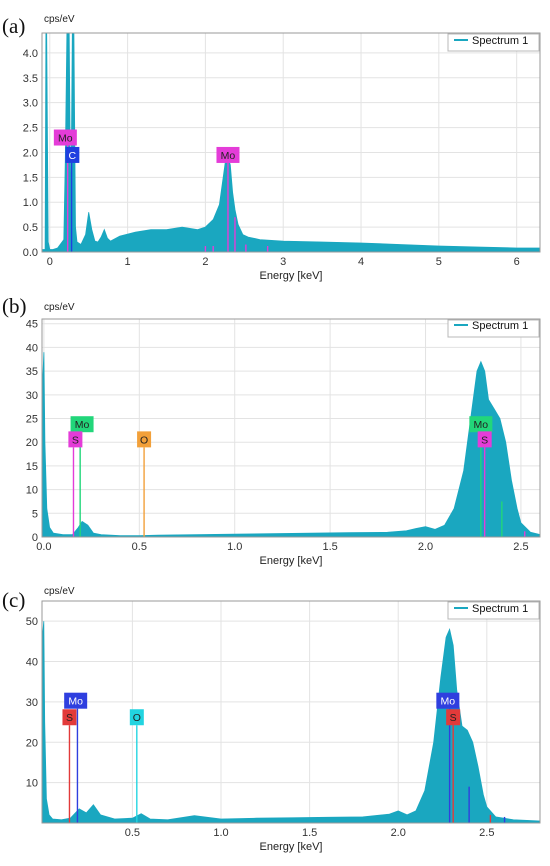 Image resolution: width=550 pixels, height=866 pixels. Describe the element at coordinates (30, 228) in the screenshot. I see `y-tick-label: 0.5` at that location.